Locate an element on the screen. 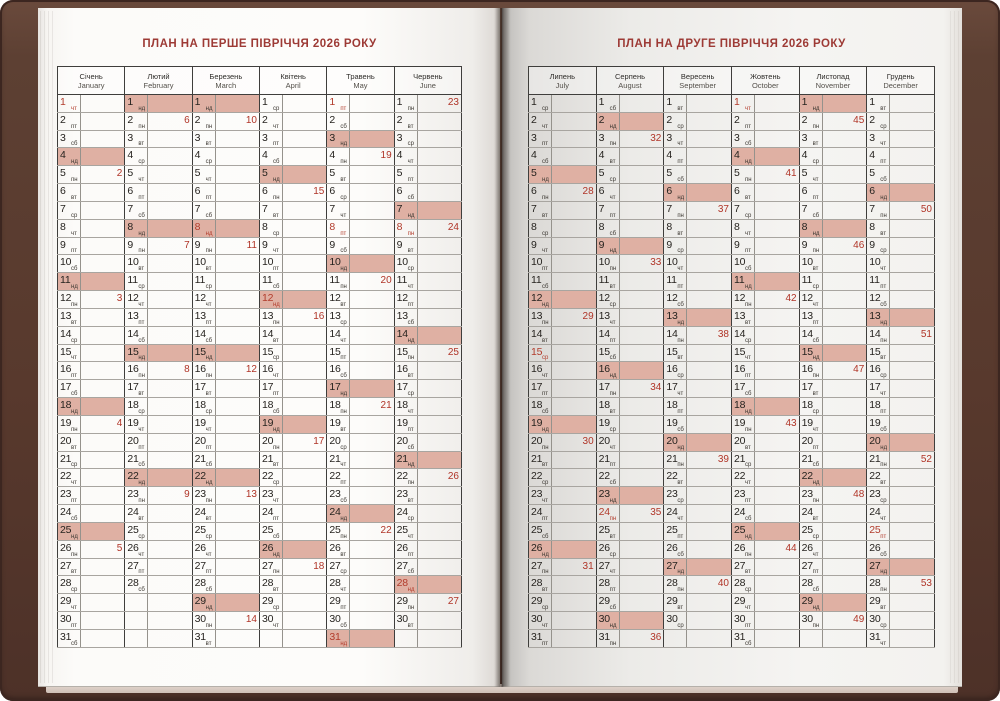  day-number: 4 is located at coordinates (63, 155).